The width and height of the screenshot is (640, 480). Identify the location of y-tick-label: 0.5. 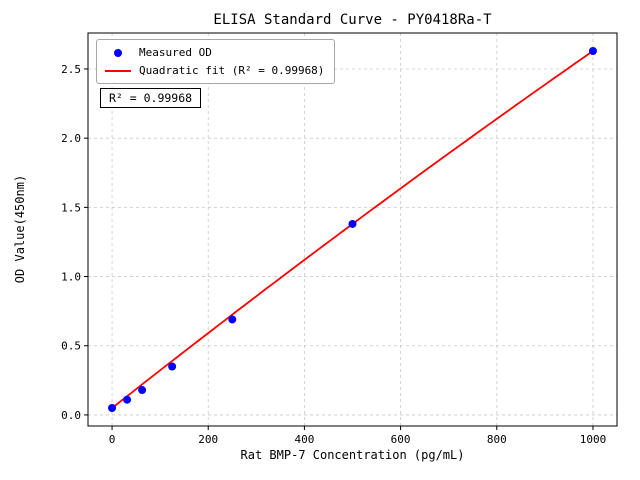
(71, 346).